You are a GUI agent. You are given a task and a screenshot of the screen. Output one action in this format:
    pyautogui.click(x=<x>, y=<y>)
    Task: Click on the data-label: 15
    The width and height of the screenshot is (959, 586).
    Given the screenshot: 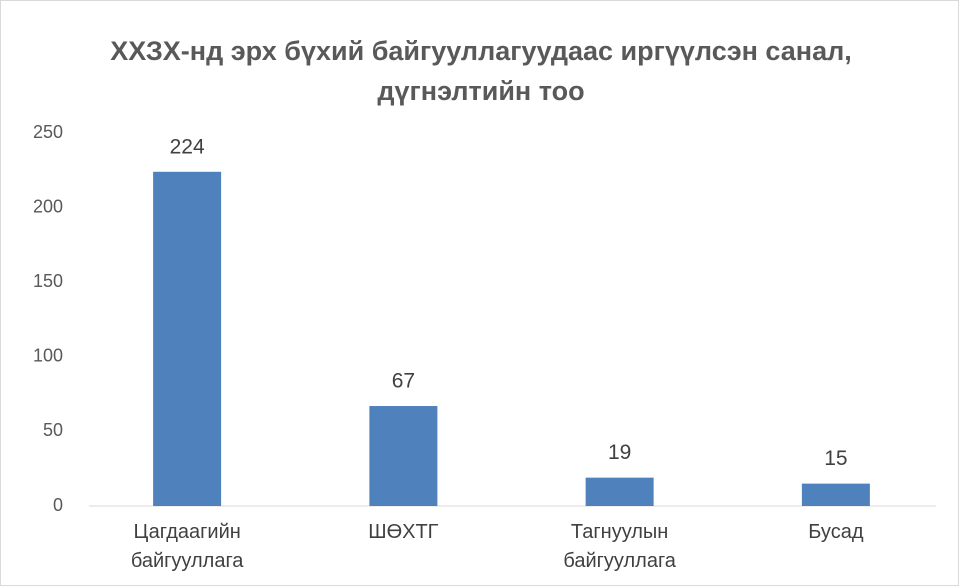 What is the action you would take?
    pyautogui.click(x=835, y=458)
    